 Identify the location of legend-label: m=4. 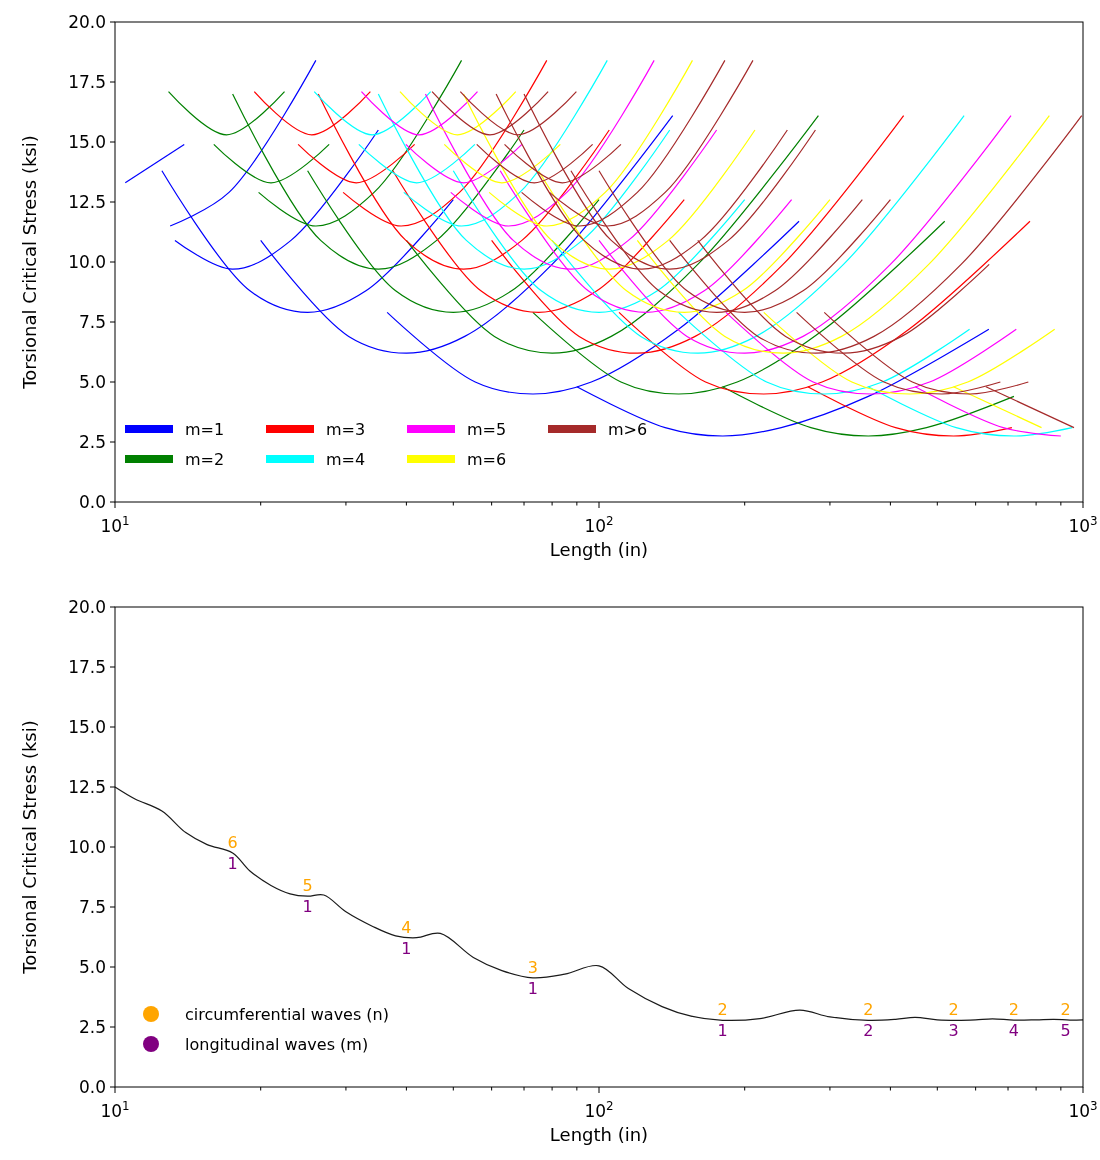
(346, 459).